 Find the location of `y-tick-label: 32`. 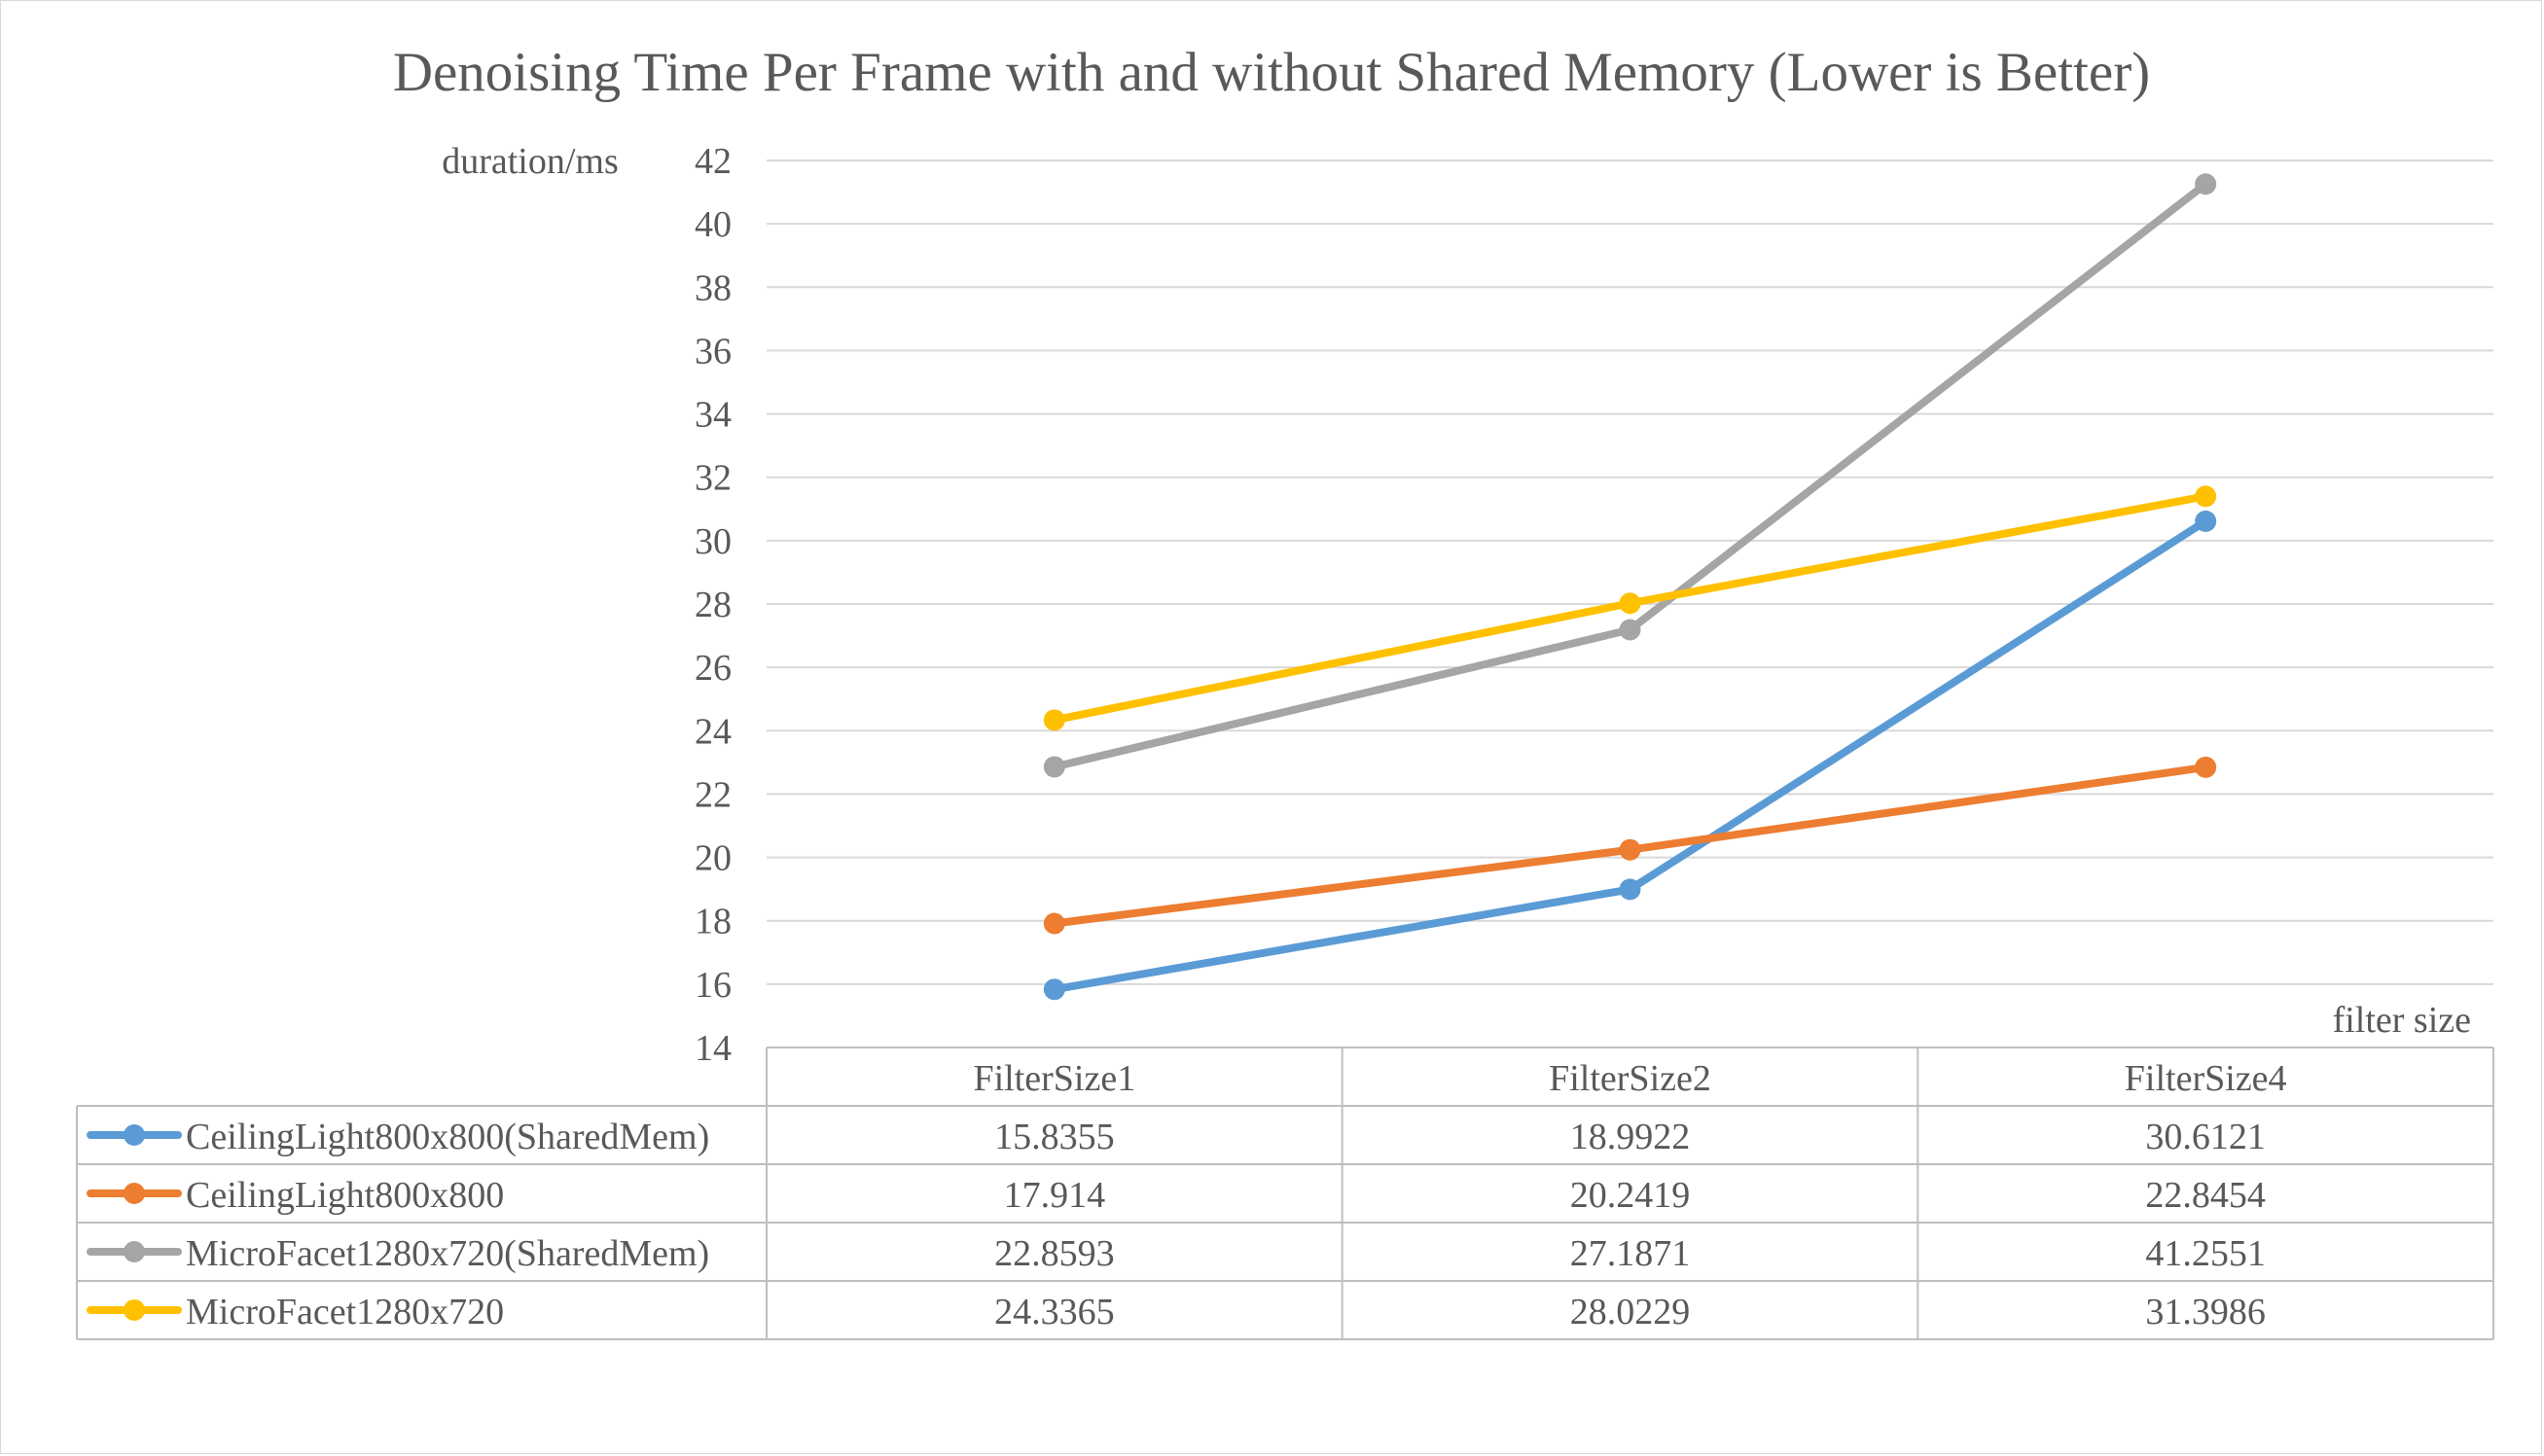

y-tick-label: 32 is located at coordinates (713, 478).